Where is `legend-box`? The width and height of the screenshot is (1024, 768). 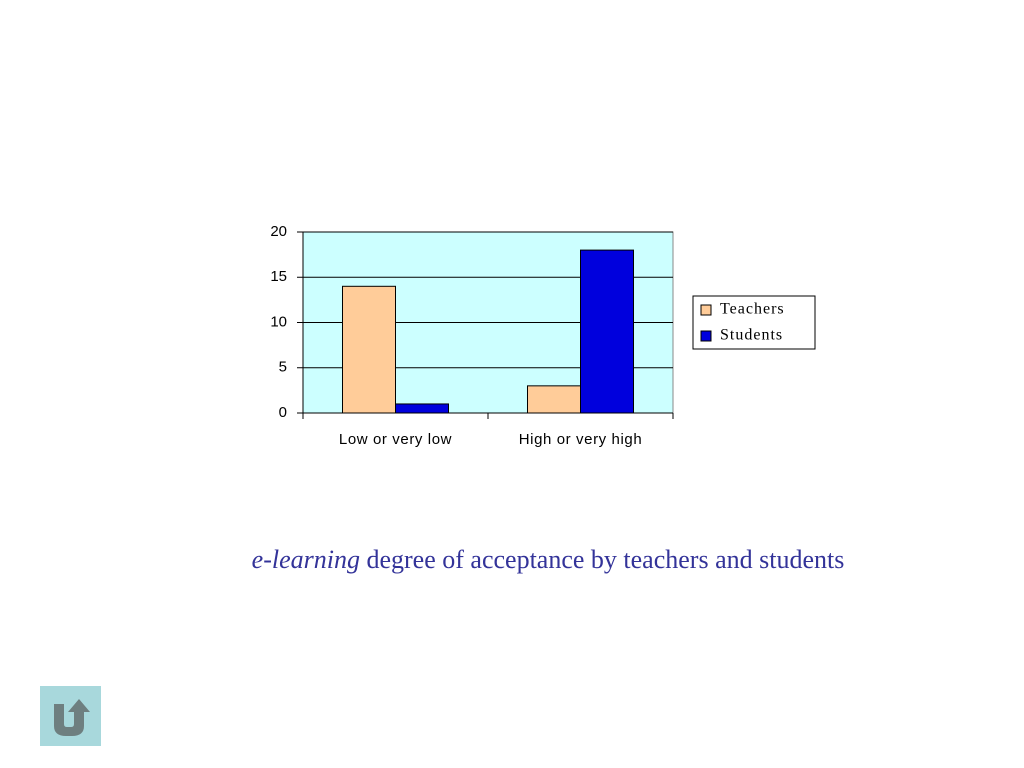
legend-box is located at coordinates (754, 322).